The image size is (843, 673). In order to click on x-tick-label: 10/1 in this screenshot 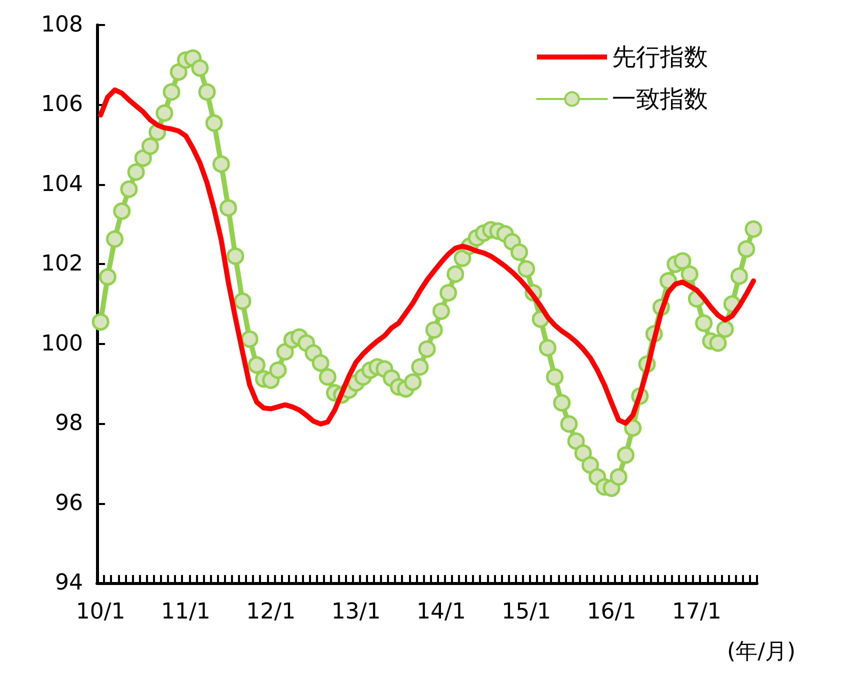, I will do `click(101, 612)`.